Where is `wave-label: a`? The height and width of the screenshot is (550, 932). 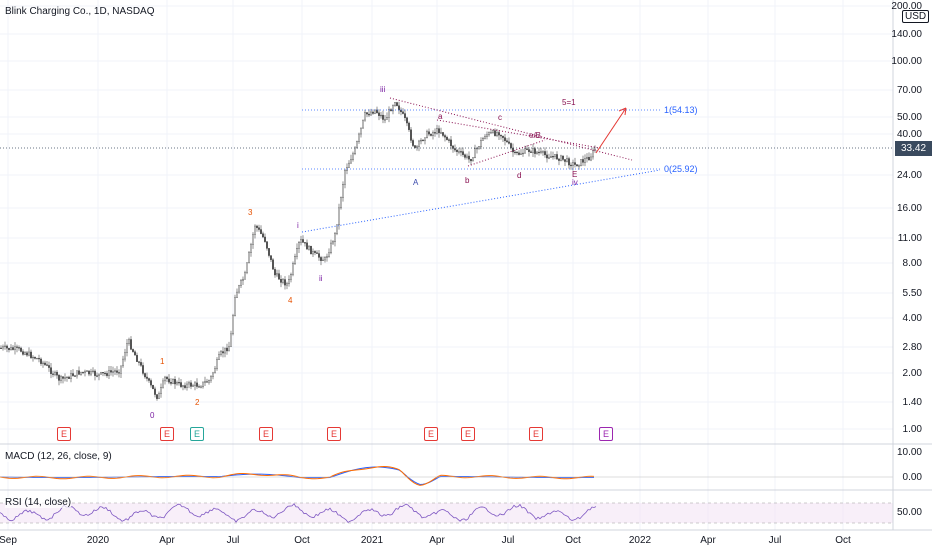 wave-label: a is located at coordinates (440, 116).